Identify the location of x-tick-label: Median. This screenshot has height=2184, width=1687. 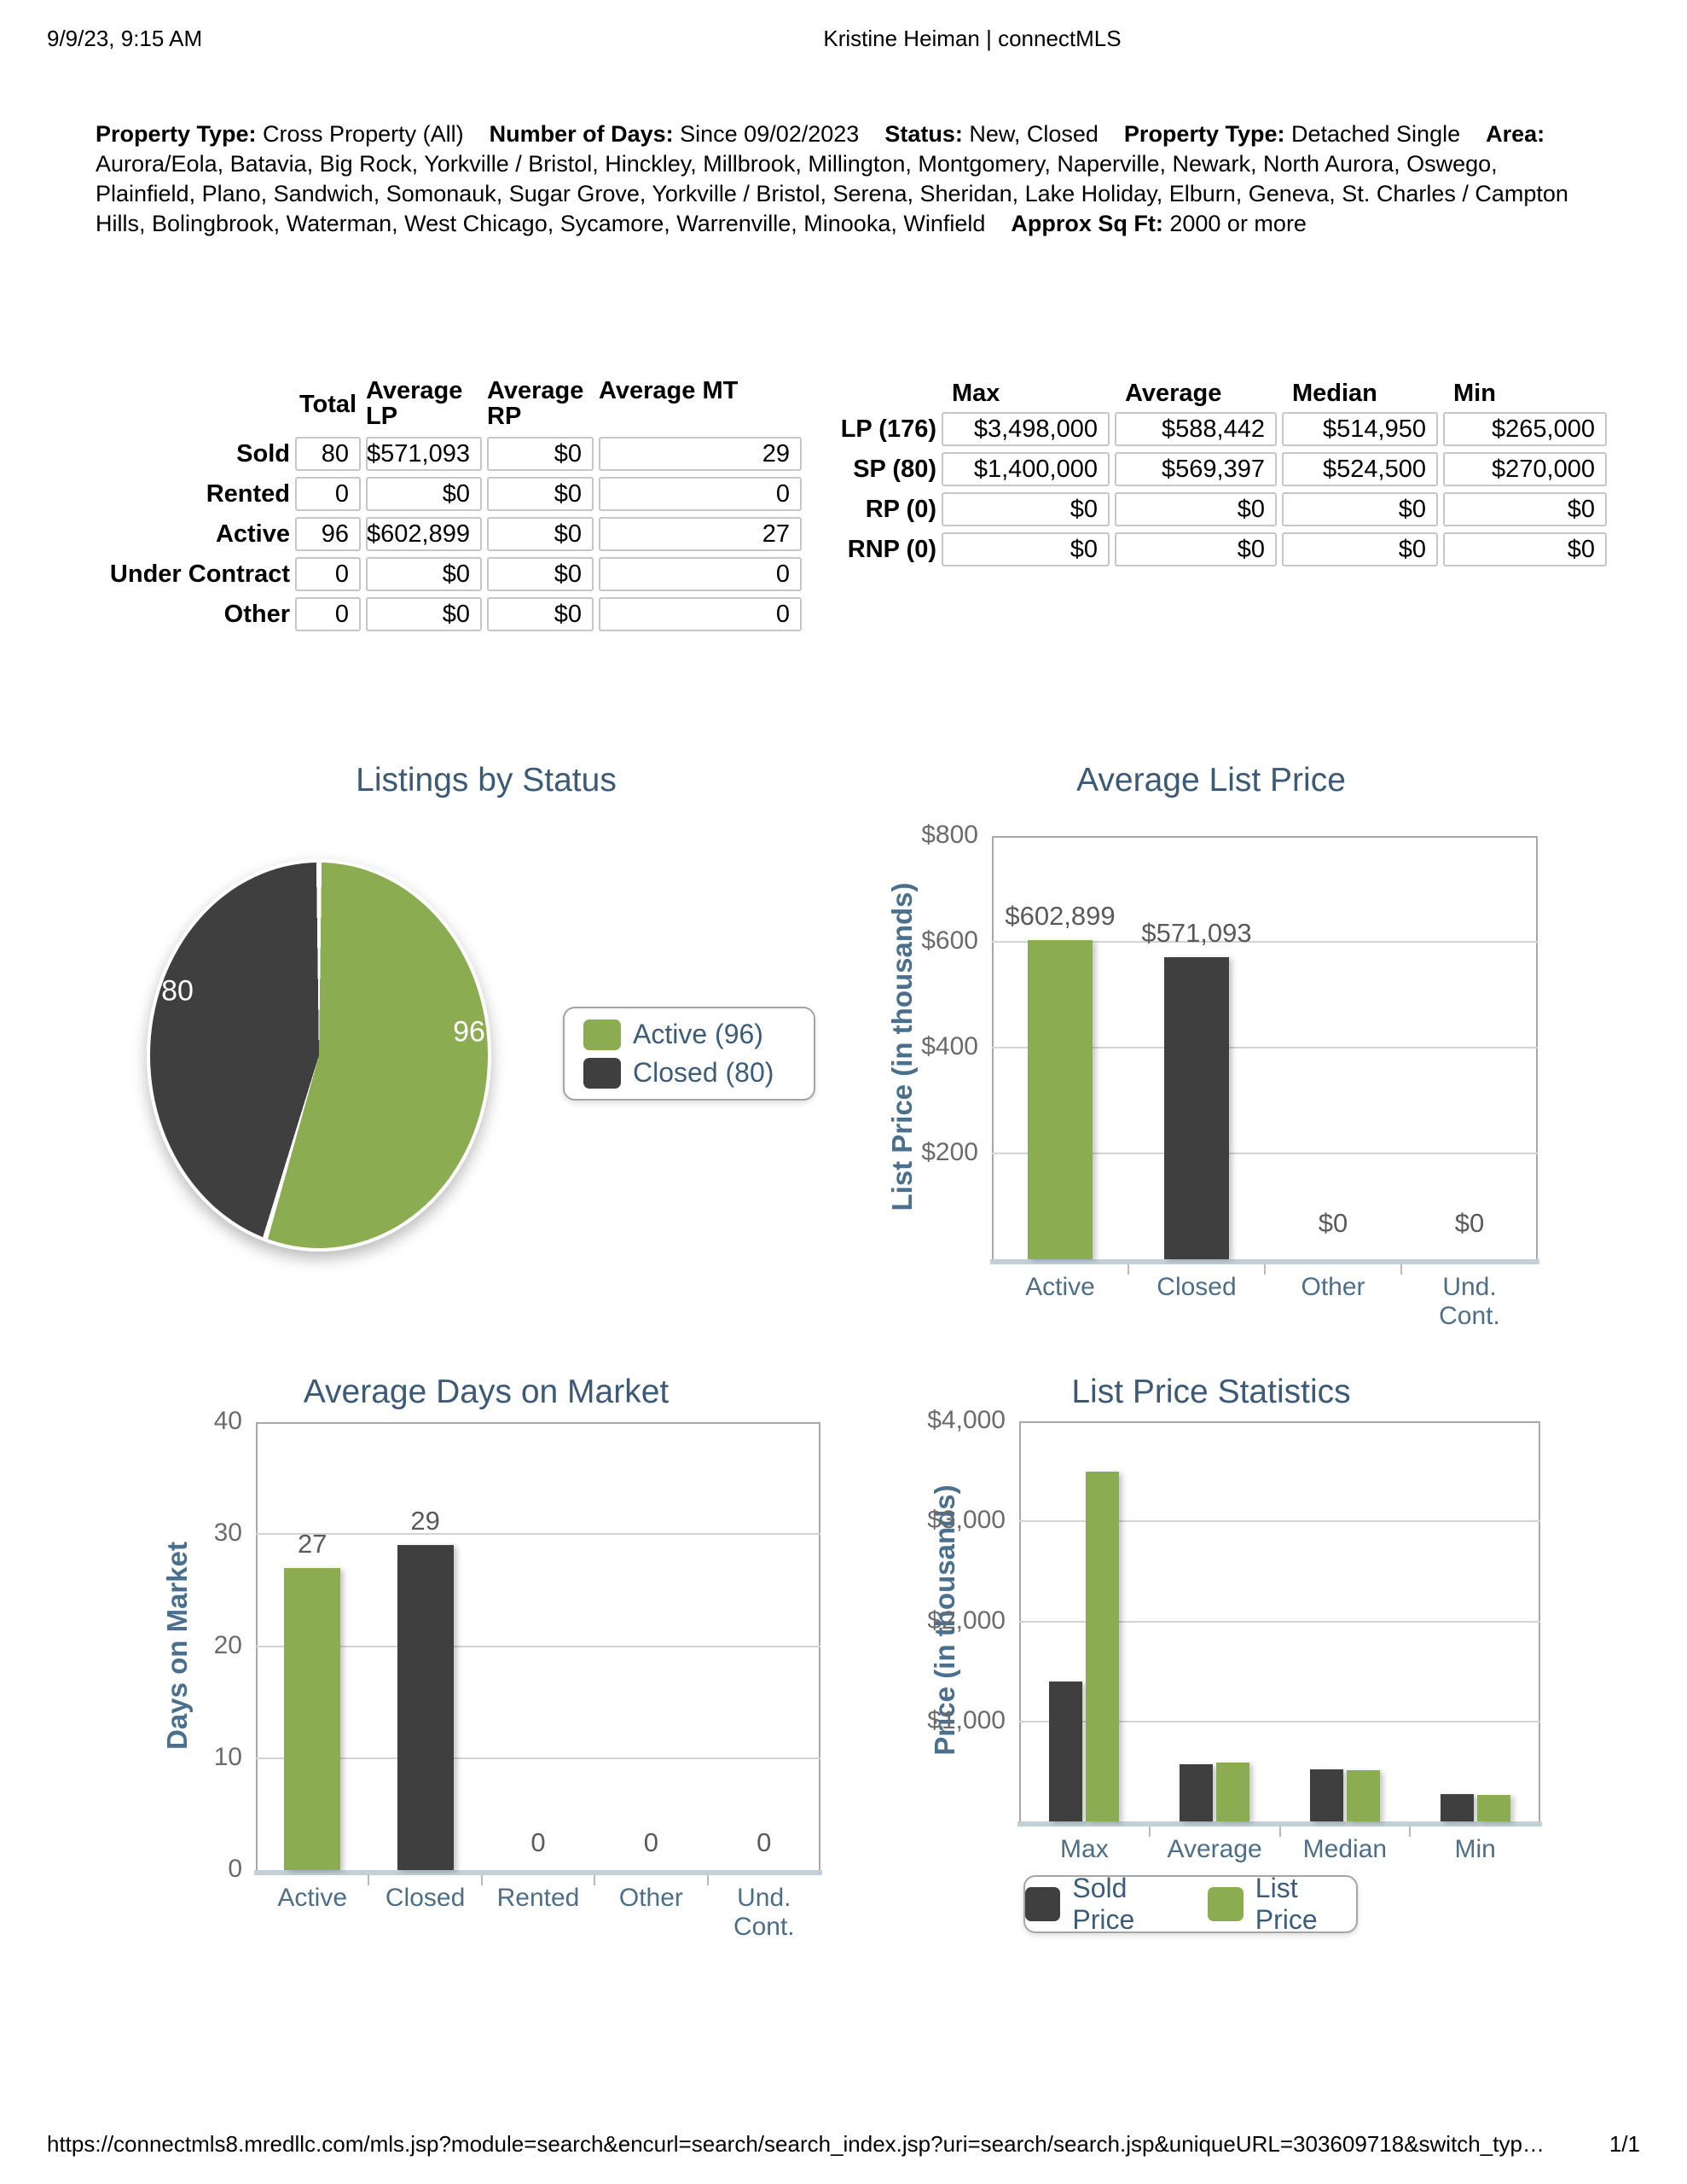
(1345, 1849).